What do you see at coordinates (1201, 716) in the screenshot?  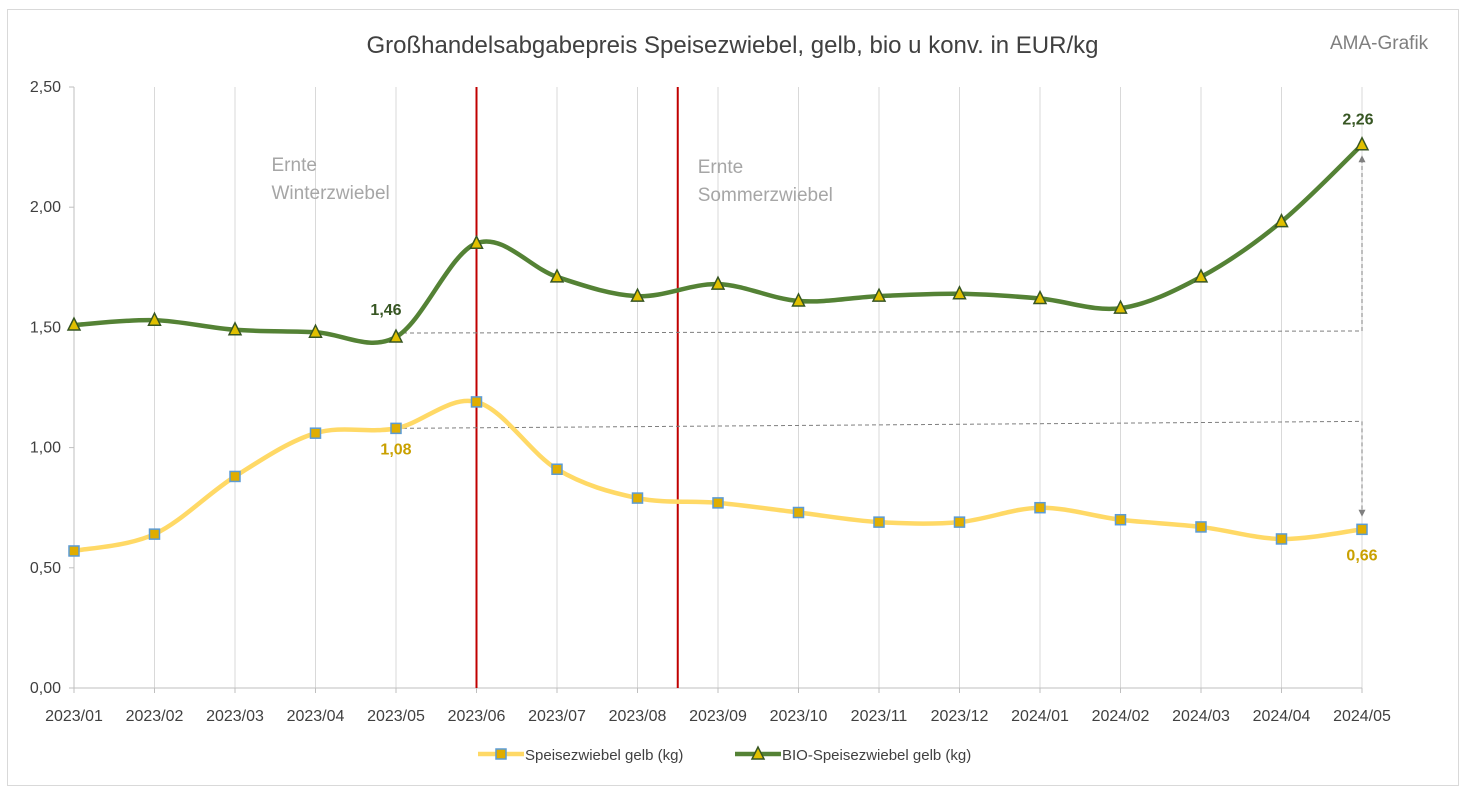 I see `x-tick-label: 2024/03` at bounding box center [1201, 716].